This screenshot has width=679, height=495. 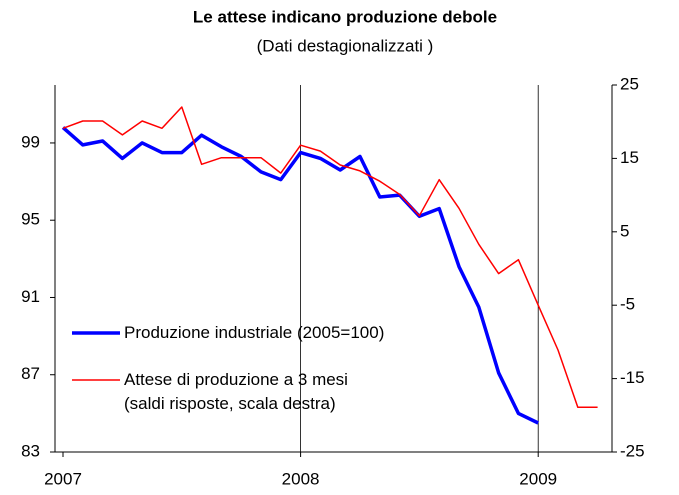 What do you see at coordinates (627, 304) in the screenshot?
I see `y2-tick-label: -5` at bounding box center [627, 304].